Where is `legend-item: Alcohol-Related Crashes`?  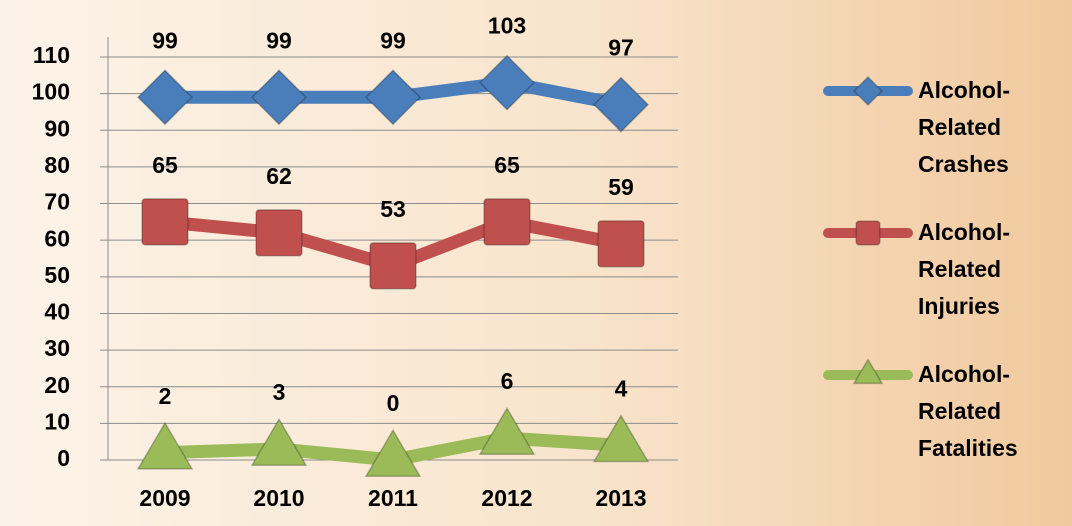 legend-item: Alcohol-Related Crashes is located at coordinates (942, 143).